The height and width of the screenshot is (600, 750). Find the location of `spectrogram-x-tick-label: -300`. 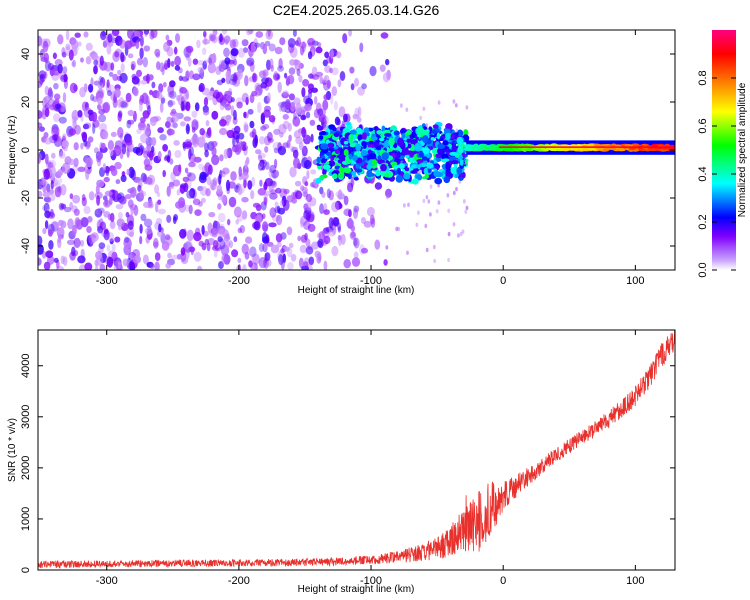

spectrogram-x-tick-label: -300 is located at coordinates (107, 281).